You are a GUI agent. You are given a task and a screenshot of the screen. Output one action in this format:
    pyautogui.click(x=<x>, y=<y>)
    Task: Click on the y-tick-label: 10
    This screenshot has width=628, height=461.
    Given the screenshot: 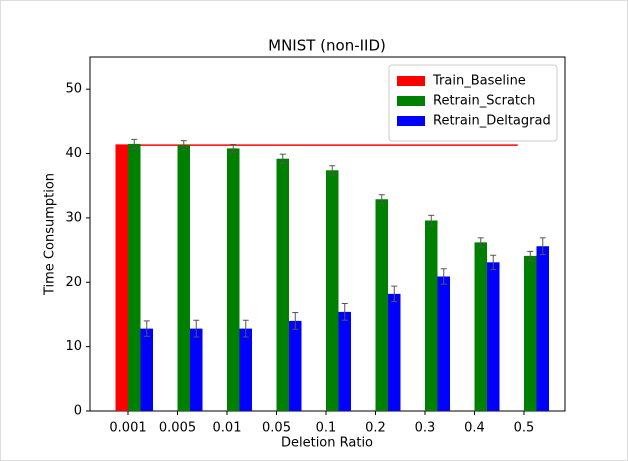 What is the action you would take?
    pyautogui.click(x=73, y=346)
    